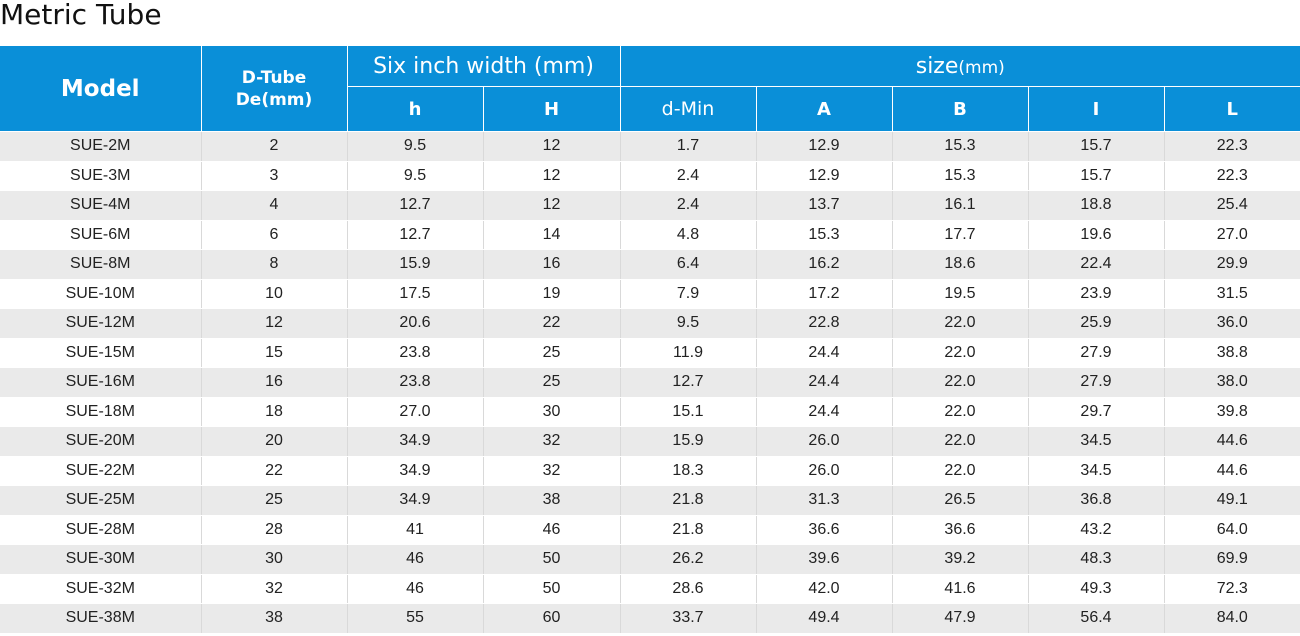 The image size is (1300, 636). I want to click on cell-b: 16.1, so click(960, 205).